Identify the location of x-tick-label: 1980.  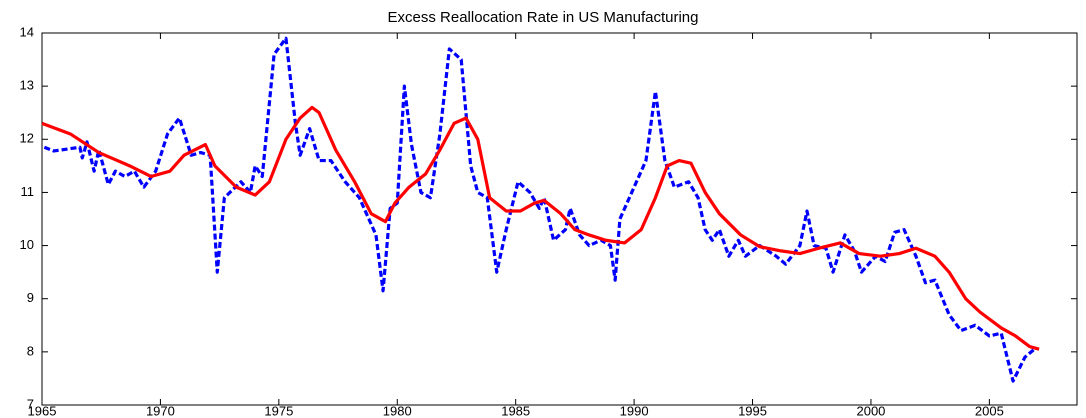
(397, 410).